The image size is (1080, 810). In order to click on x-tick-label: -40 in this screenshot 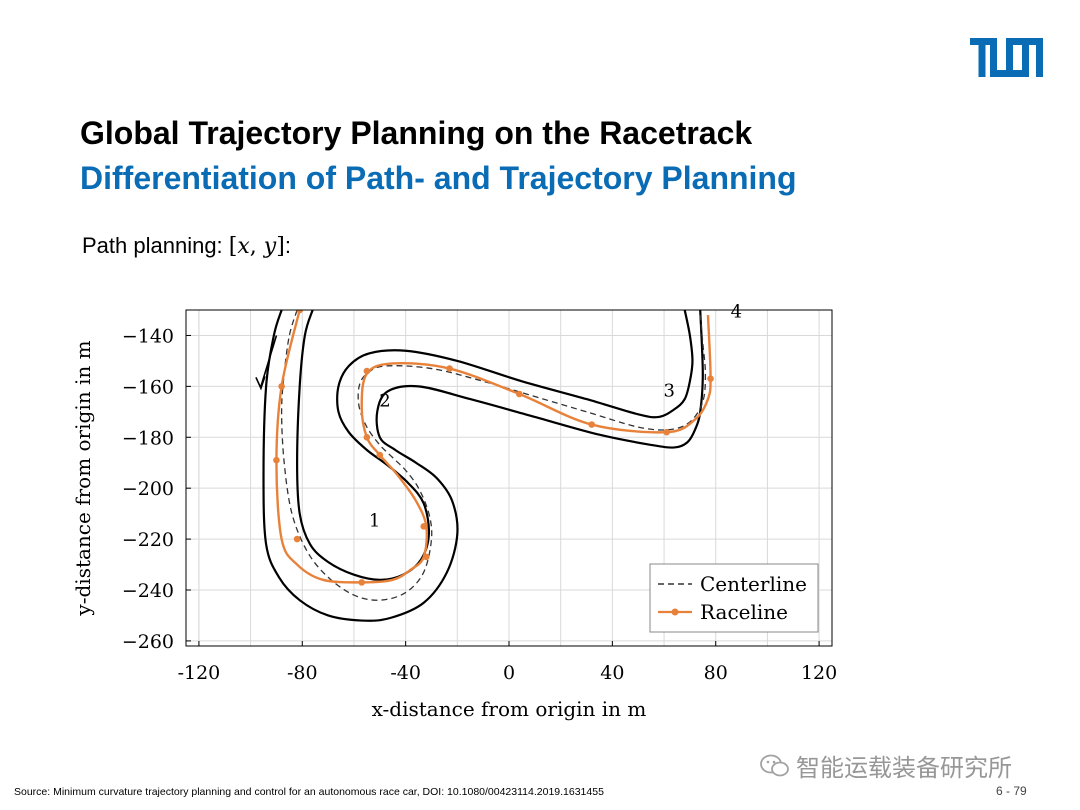, I will do `click(405, 673)`.